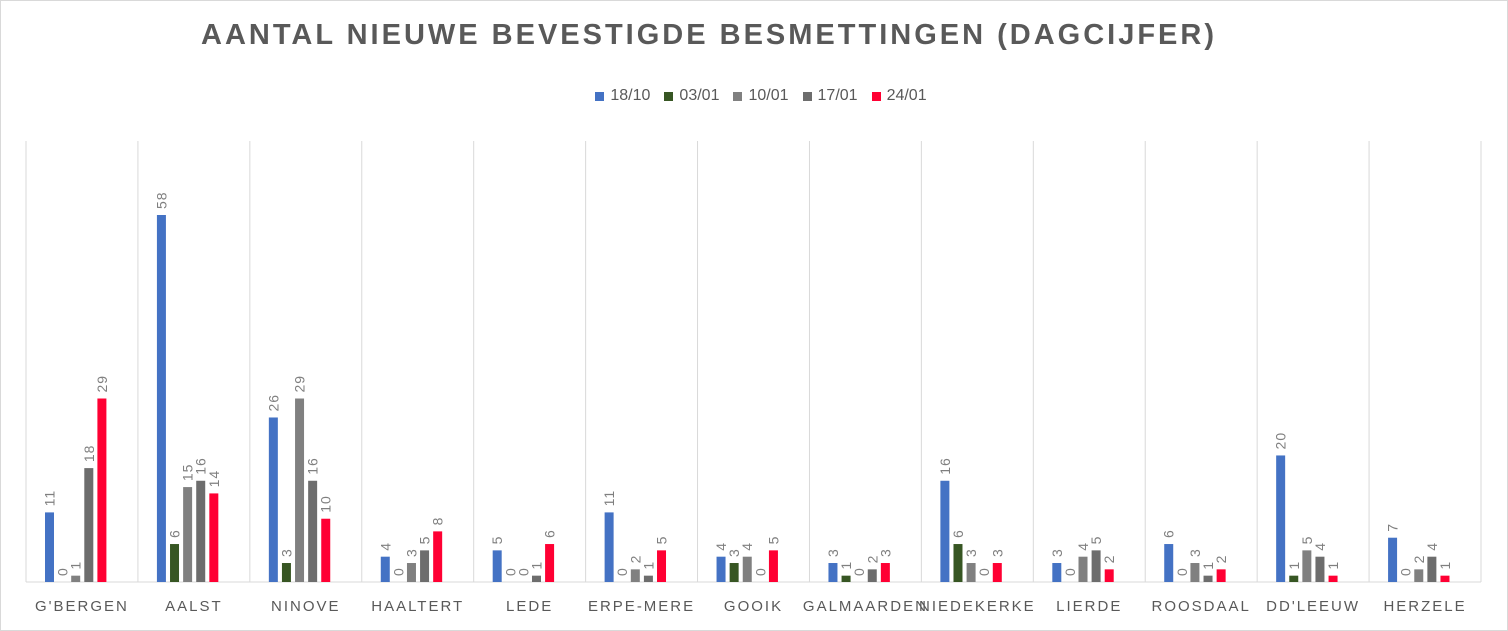 The width and height of the screenshot is (1508, 631). What do you see at coordinates (214, 479) in the screenshot?
I see `data-label: 14` at bounding box center [214, 479].